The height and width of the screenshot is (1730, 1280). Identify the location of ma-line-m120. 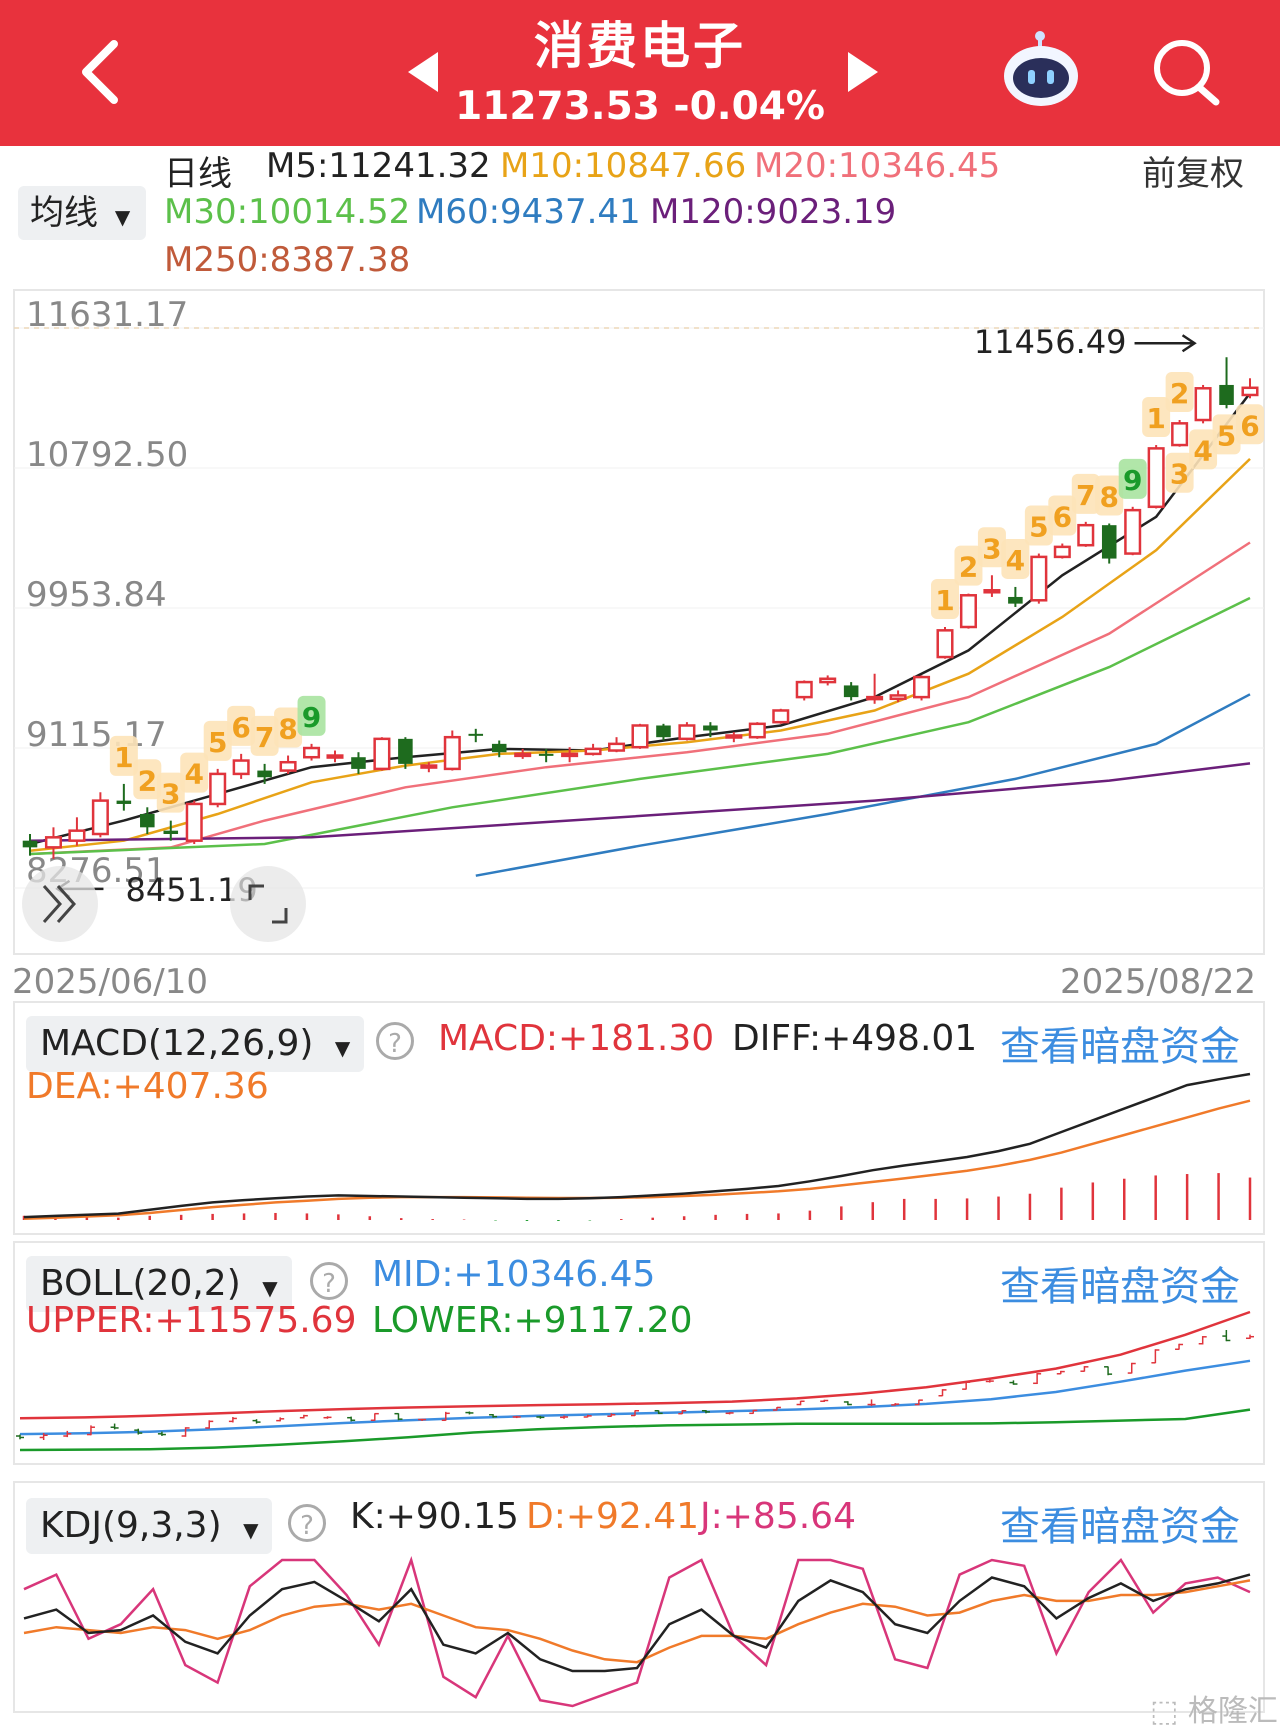
(640, 802).